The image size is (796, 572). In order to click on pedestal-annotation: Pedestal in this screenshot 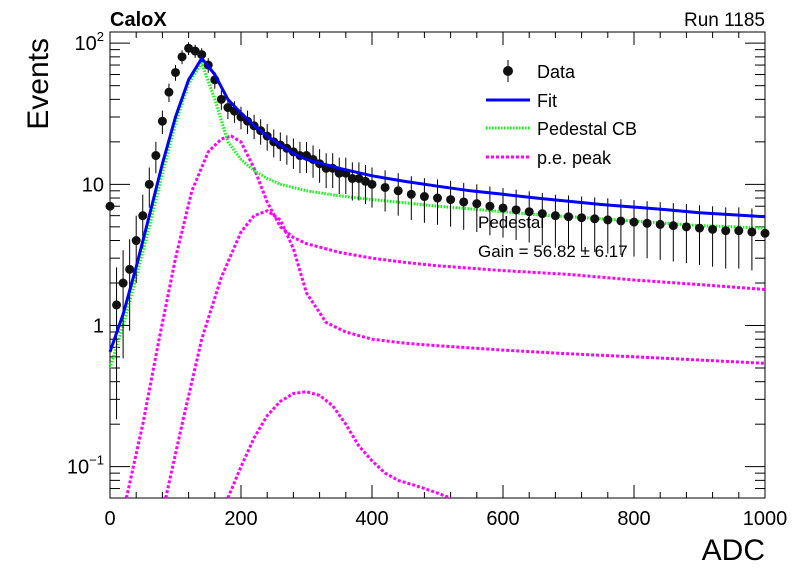, I will do `click(511, 222)`.